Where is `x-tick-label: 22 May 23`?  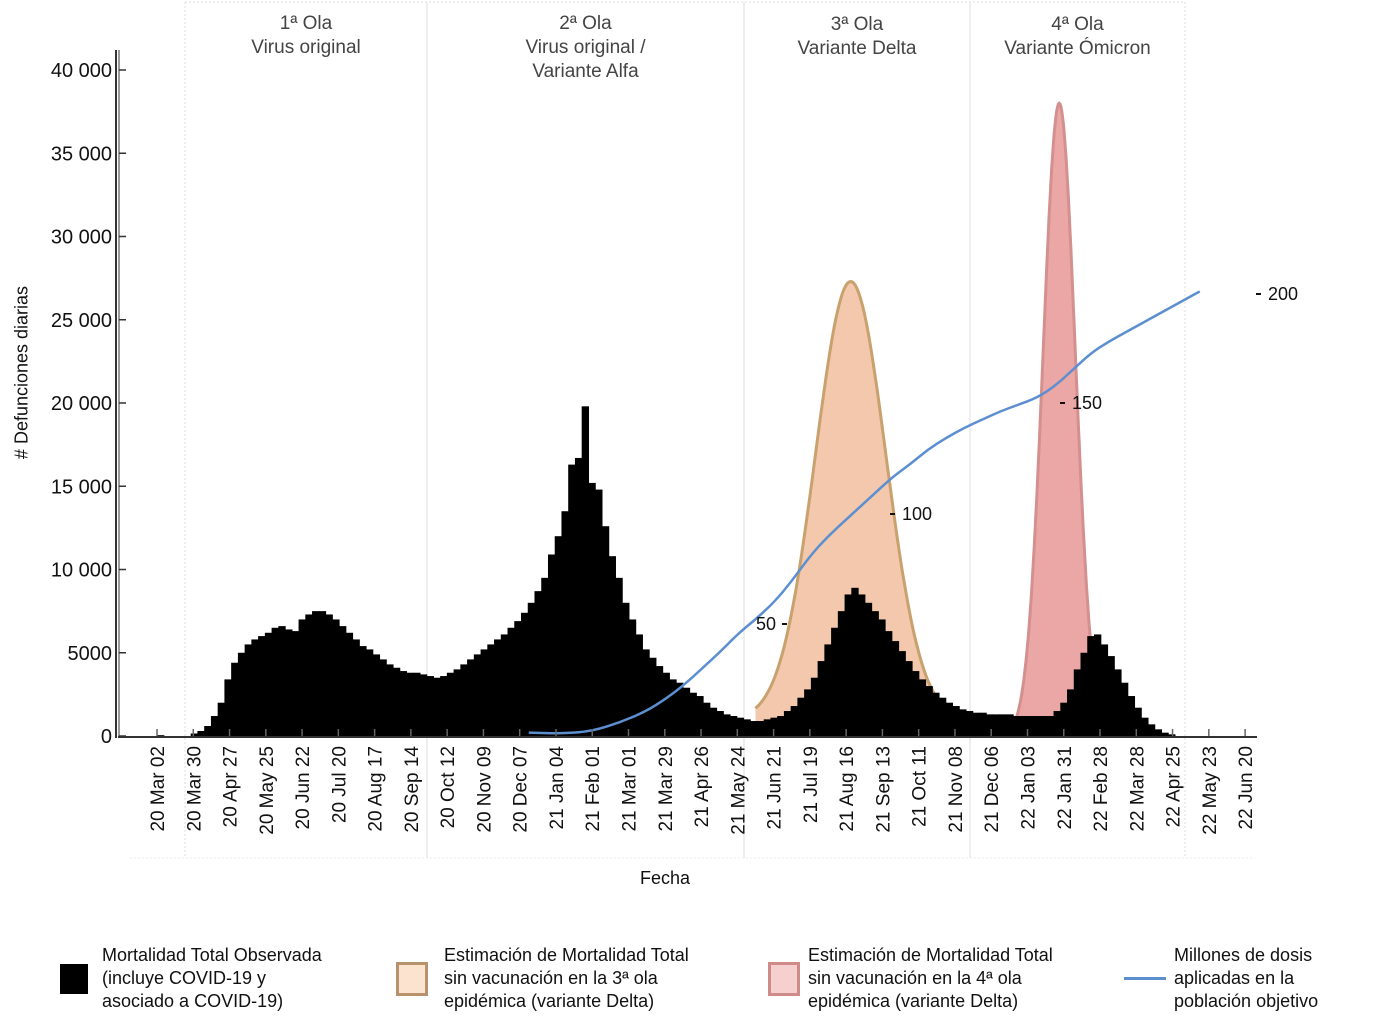
x-tick-label: 22 May 23 is located at coordinates (1210, 790).